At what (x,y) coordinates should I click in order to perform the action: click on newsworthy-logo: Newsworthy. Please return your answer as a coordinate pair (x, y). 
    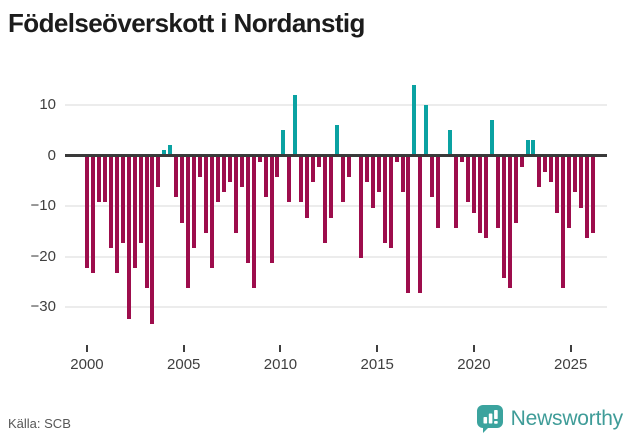
    Looking at the image, I should click on (549, 419).